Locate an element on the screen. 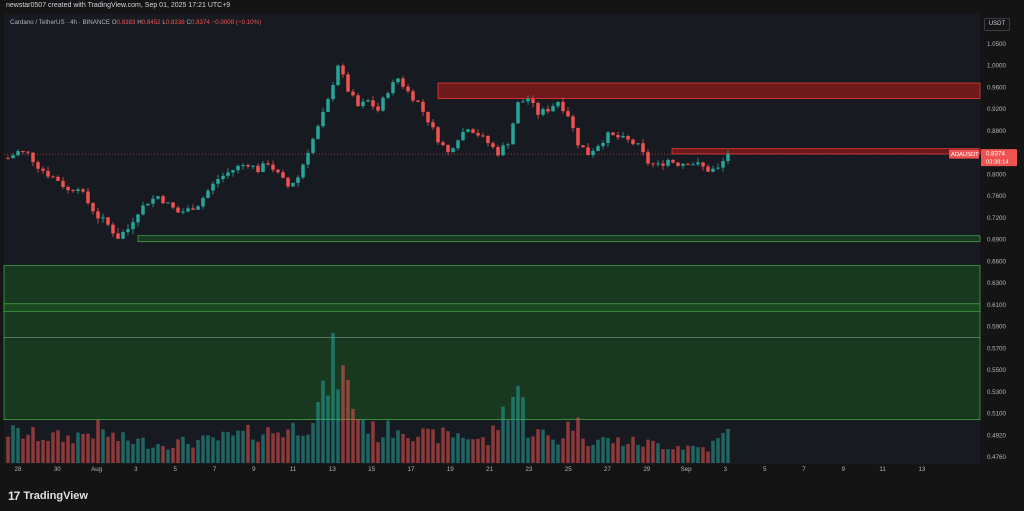 The height and width of the screenshot is (511, 1024). price-tick-label: 0.4760 is located at coordinates (996, 457).